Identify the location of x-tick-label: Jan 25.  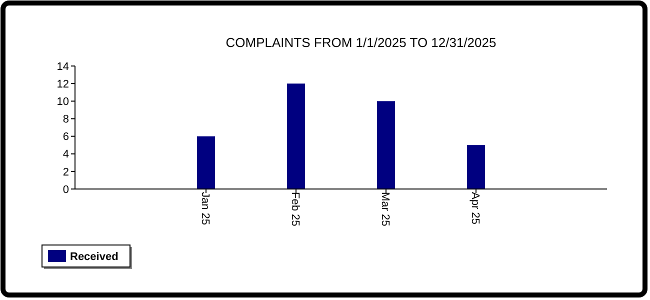
(205, 209).